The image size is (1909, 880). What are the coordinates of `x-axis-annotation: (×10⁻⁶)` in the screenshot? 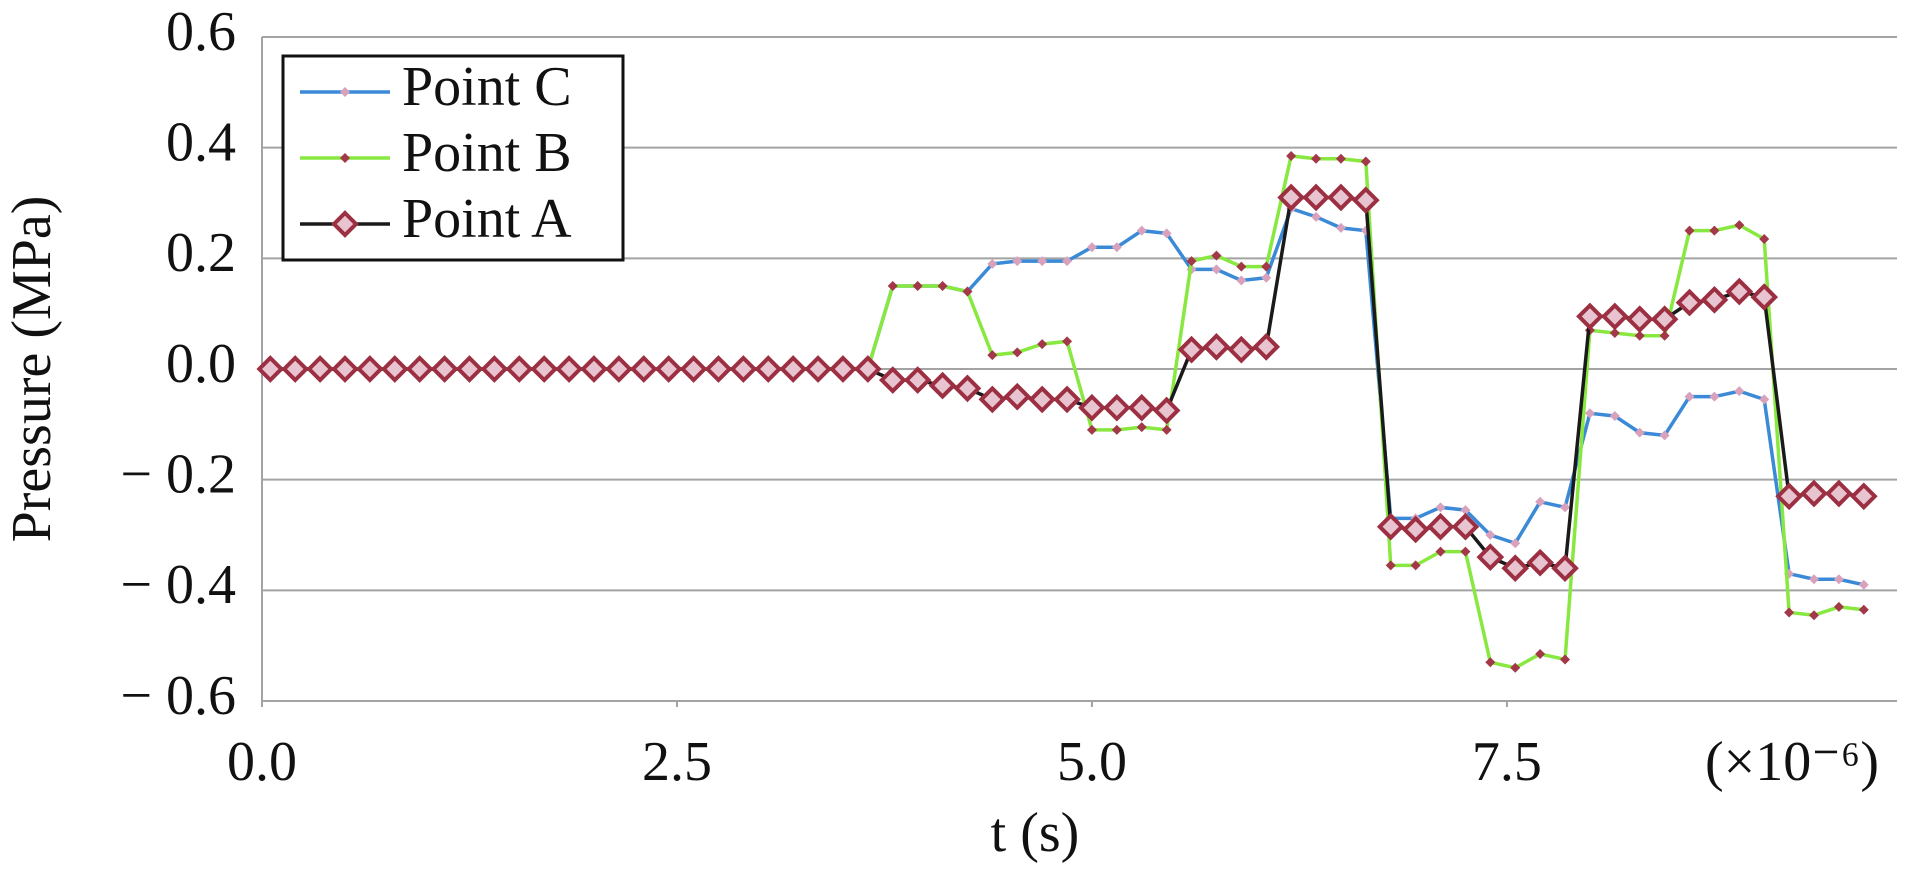 It's located at (1792, 762).